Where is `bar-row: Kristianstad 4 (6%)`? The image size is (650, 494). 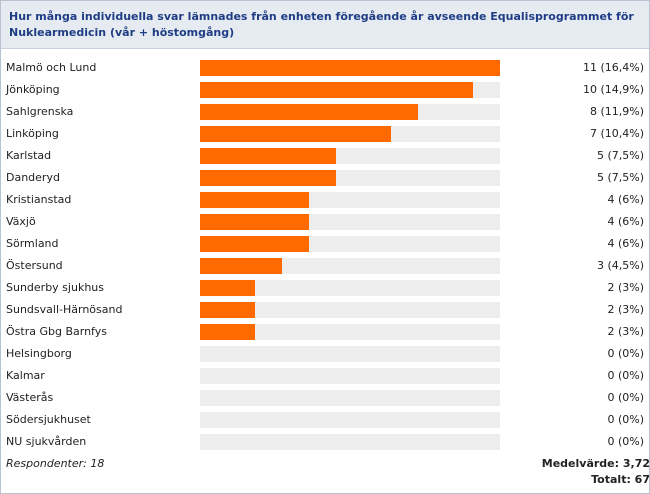
bar-row: Kristianstad 4 (6%) is located at coordinates (325, 200).